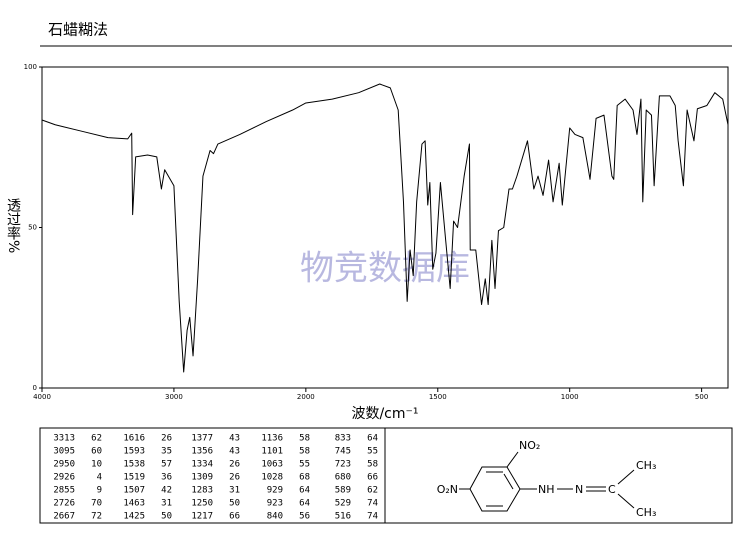  I want to click on peak-transmittance: 42, so click(166, 491).